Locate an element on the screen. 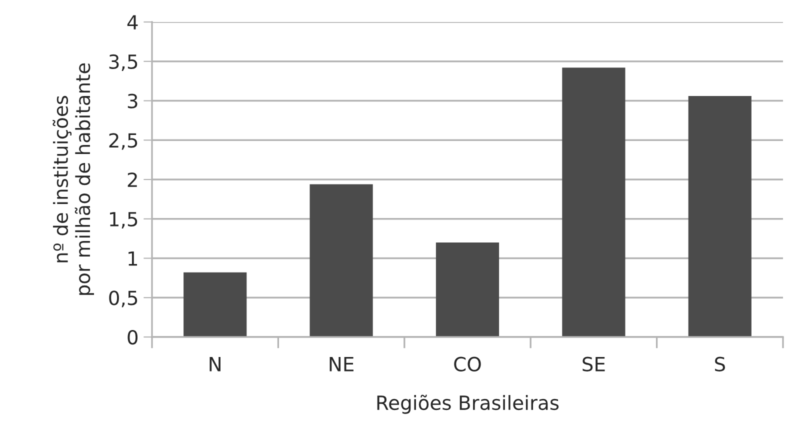 The height and width of the screenshot is (434, 808). x-tick-label: S is located at coordinates (720, 364).